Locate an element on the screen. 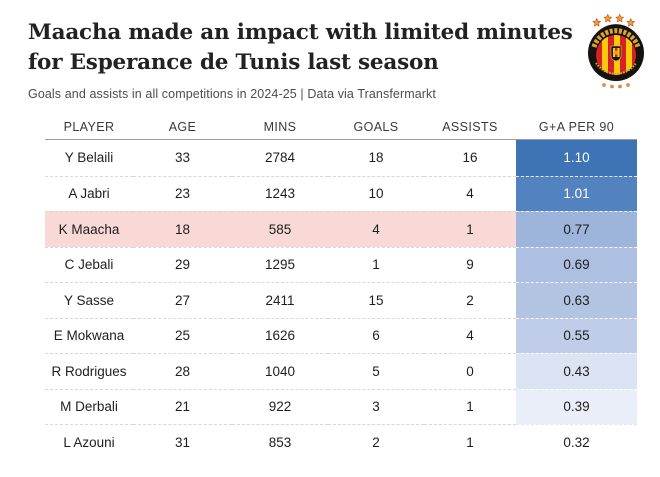 The width and height of the screenshot is (660, 477). ga-per-90-cell: 0.63 is located at coordinates (576, 300).